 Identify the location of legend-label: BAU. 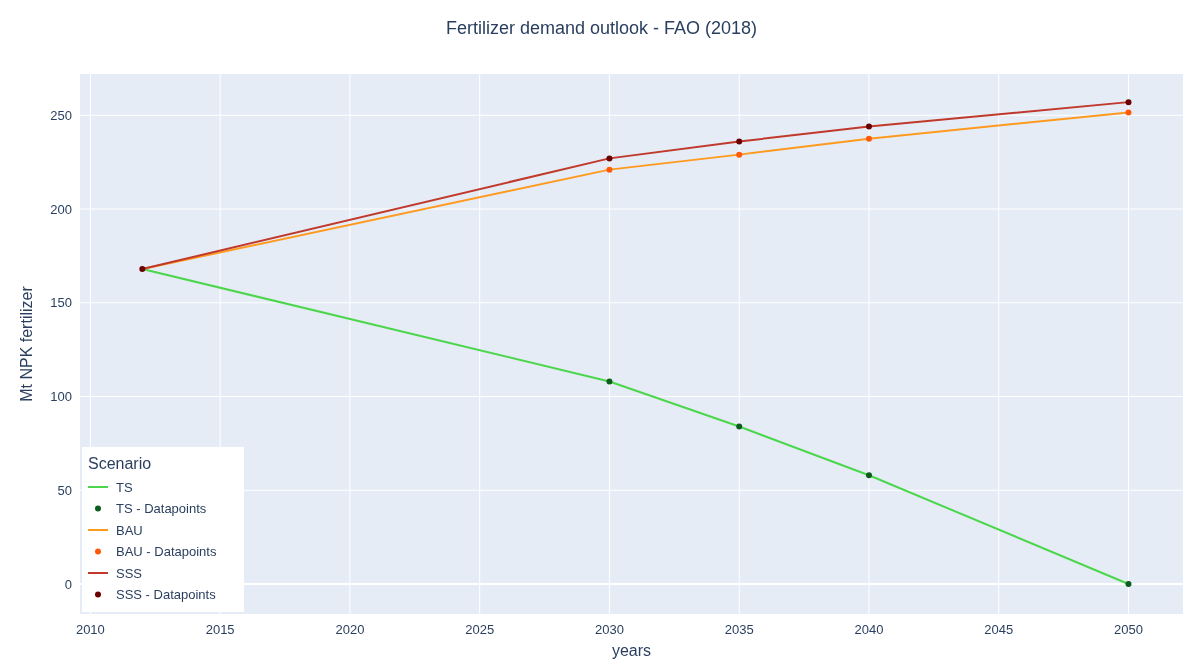
(129, 530).